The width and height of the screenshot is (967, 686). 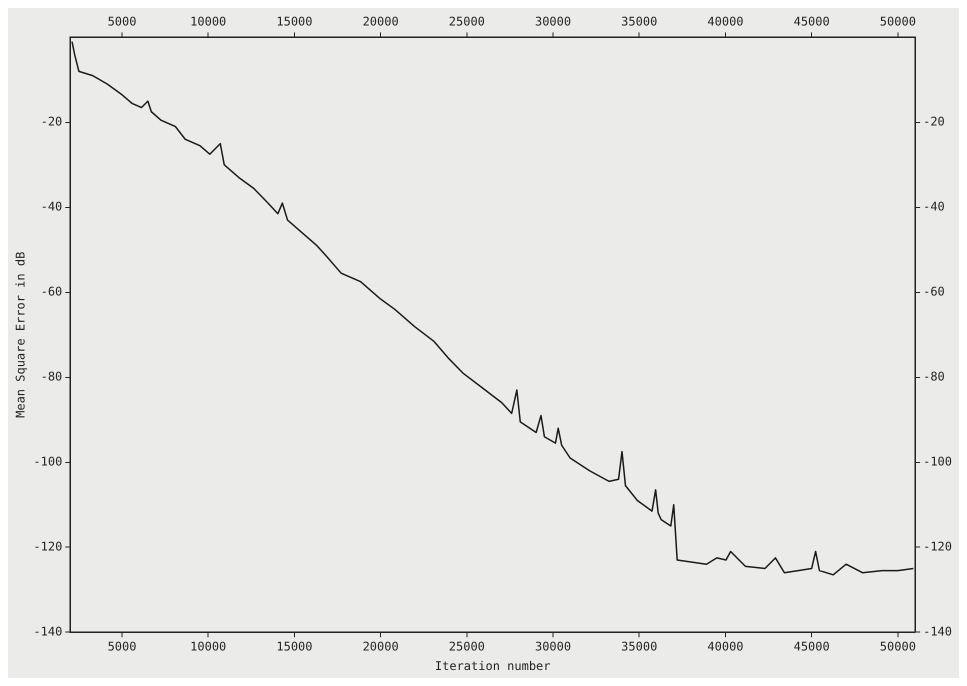 What do you see at coordinates (47, 461) in the screenshot?
I see `y-tick-label: -100` at bounding box center [47, 461].